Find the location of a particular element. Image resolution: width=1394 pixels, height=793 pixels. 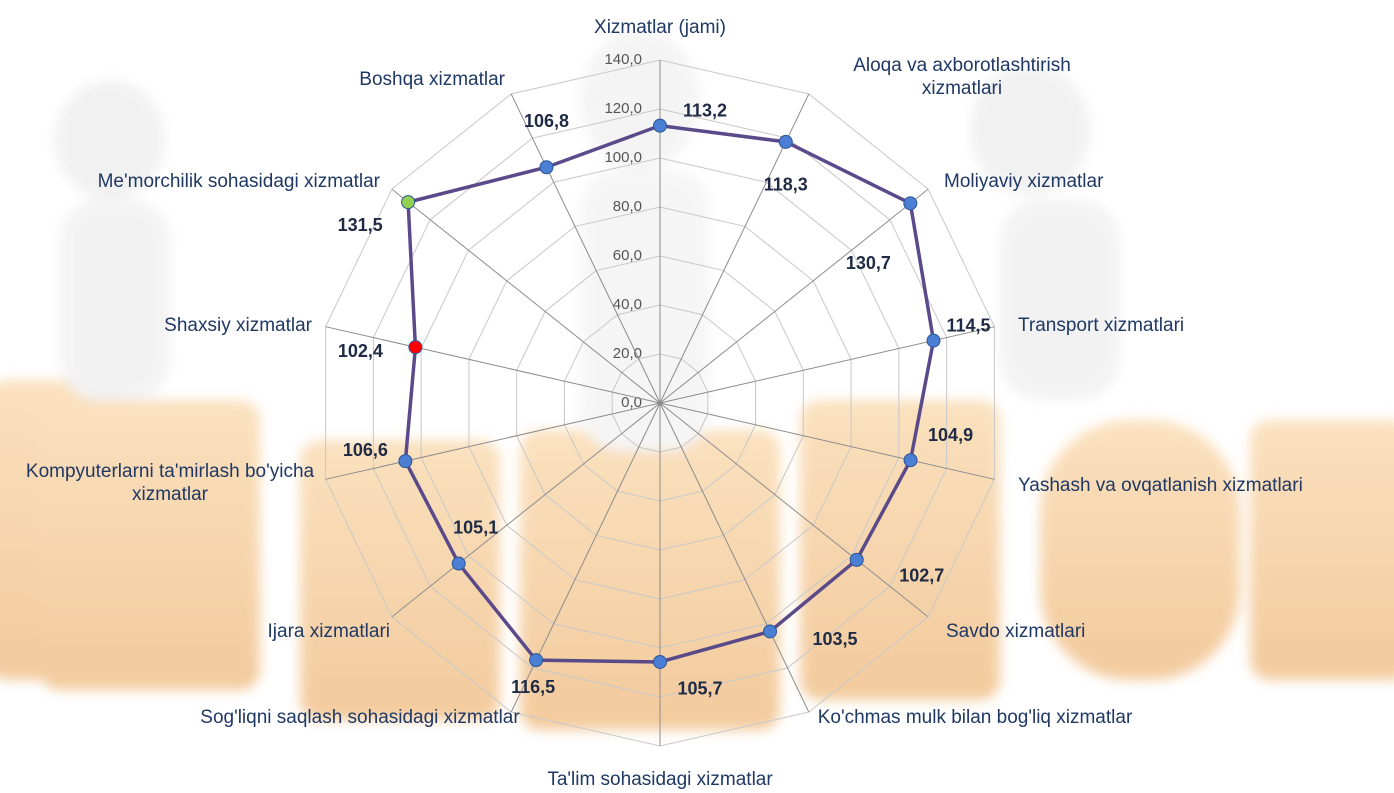

data-label: 103,5 is located at coordinates (834, 639).